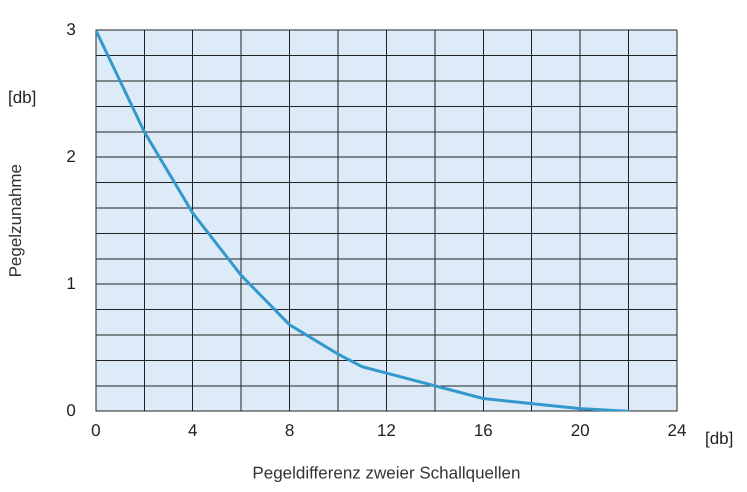 Image resolution: width=747 pixels, height=492 pixels. I want to click on y-tick-label: 0, so click(71, 410).